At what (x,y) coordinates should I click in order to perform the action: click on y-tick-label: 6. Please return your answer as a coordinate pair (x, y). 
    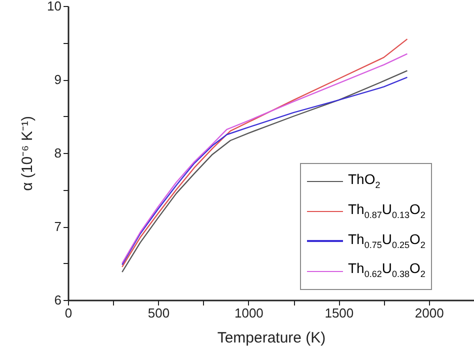
    Looking at the image, I should click on (58, 300).